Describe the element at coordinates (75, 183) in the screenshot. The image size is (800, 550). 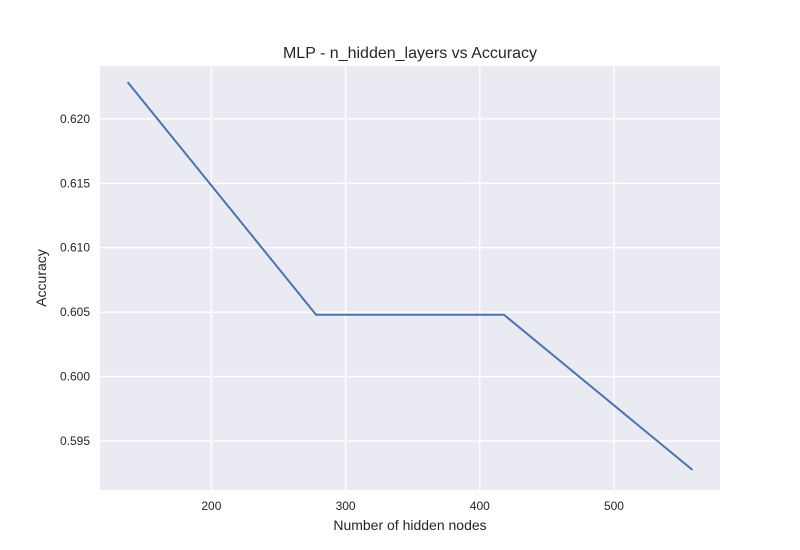
I see `y-tick-label: 0.615` at that location.